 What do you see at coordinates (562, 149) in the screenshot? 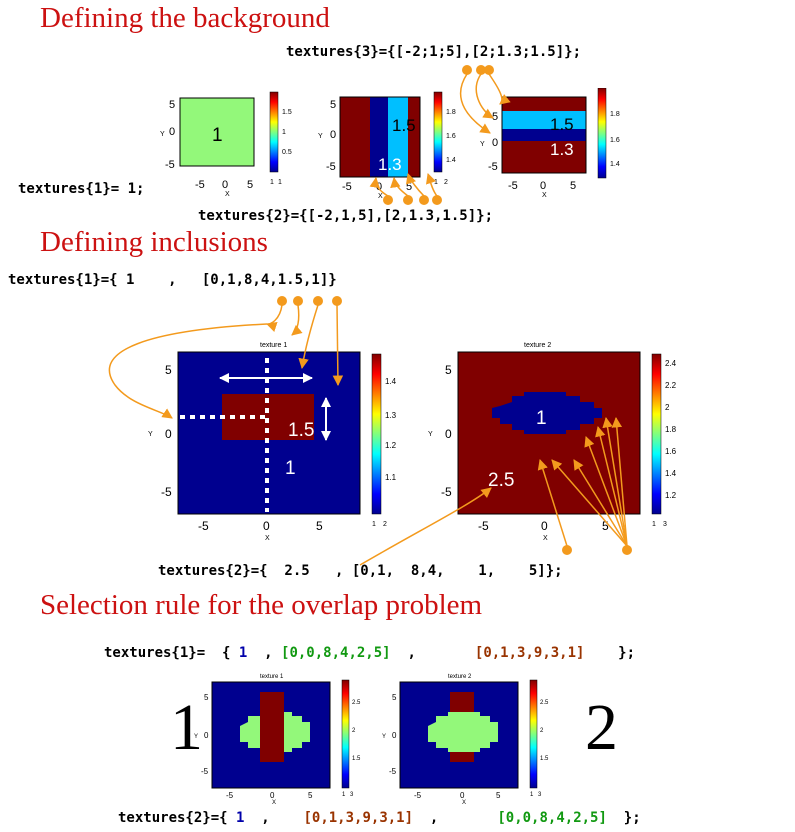
I see `plot-value-label: 1.3` at bounding box center [562, 149].